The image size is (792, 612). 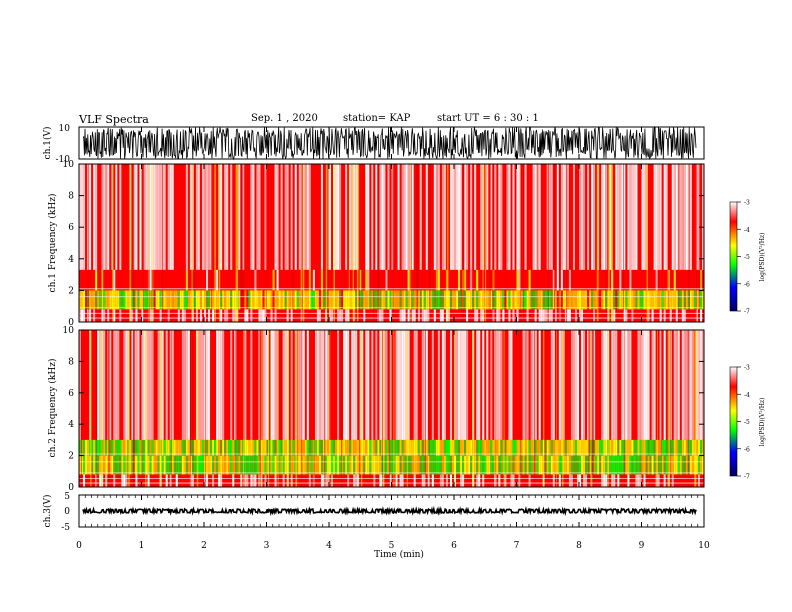 What do you see at coordinates (67, 512) in the screenshot?
I see `ch3-ytick-mid: 0` at bounding box center [67, 512].